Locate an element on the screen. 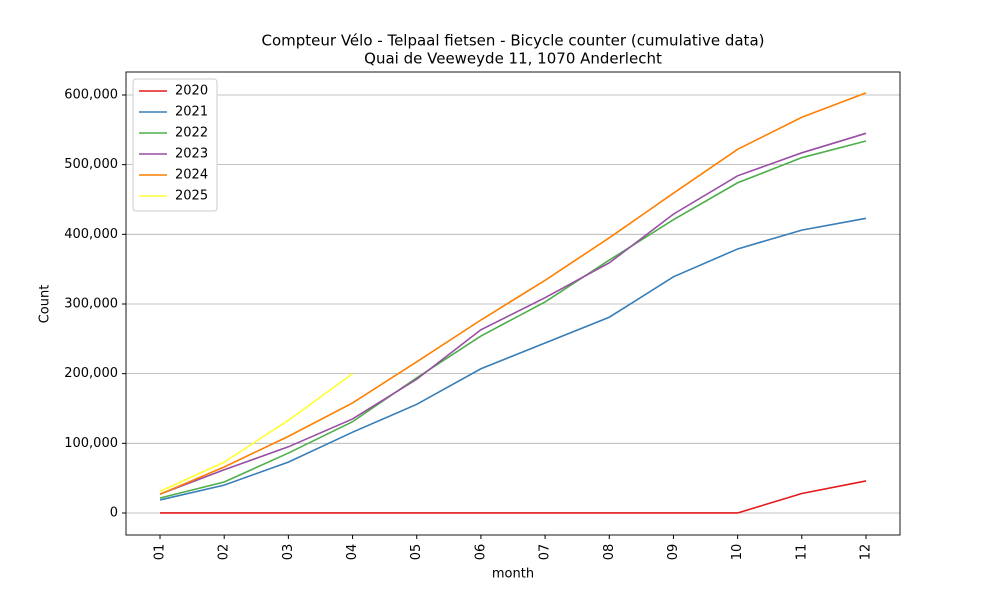 This screenshot has height=604, width=1000. x-tick-label: 06 is located at coordinates (480, 552).